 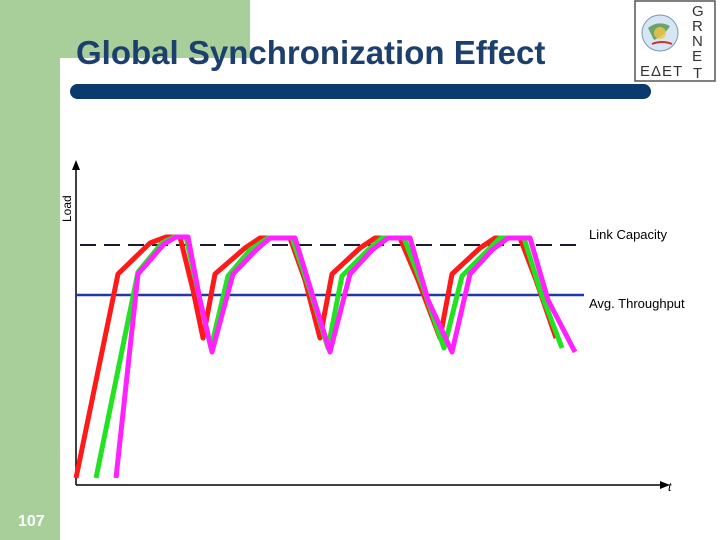 What do you see at coordinates (697, 41) in the screenshot?
I see `logo-letter-n: N` at bounding box center [697, 41].